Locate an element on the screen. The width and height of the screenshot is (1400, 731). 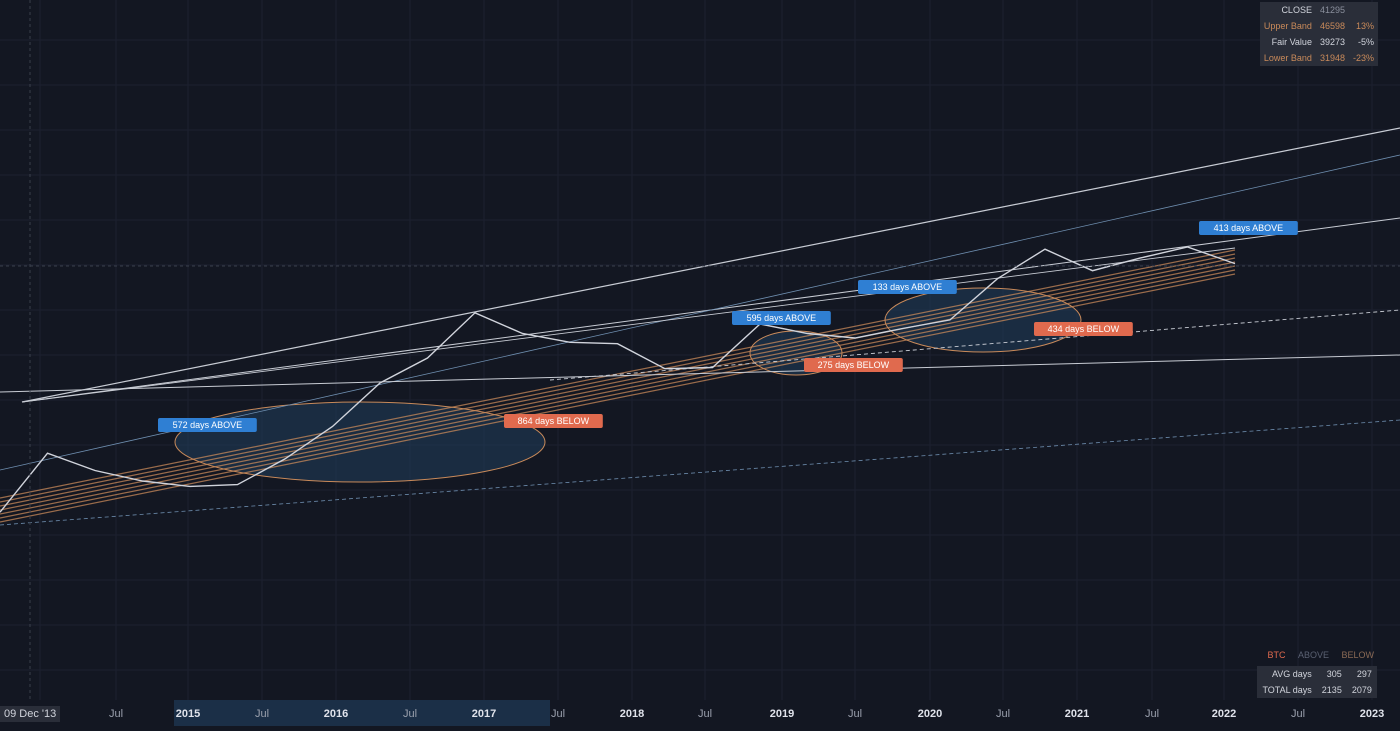
annotation-above: 572 days ABOVE is located at coordinates (207, 425).